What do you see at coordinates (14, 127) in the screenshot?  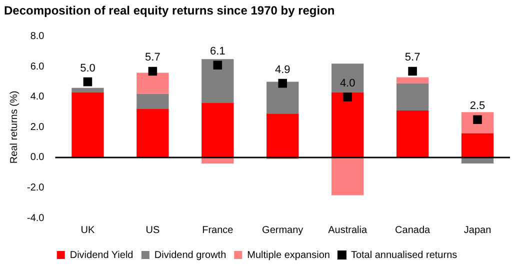 I see `y-axis-title: Real returns (%)` at bounding box center [14, 127].